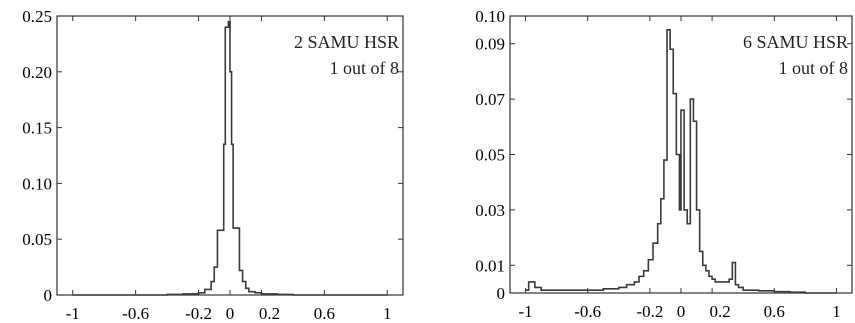 Image resolution: width=855 pixels, height=323 pixels. Describe the element at coordinates (37, 72) in the screenshot. I see `y-tick-label: 0.20` at that location.